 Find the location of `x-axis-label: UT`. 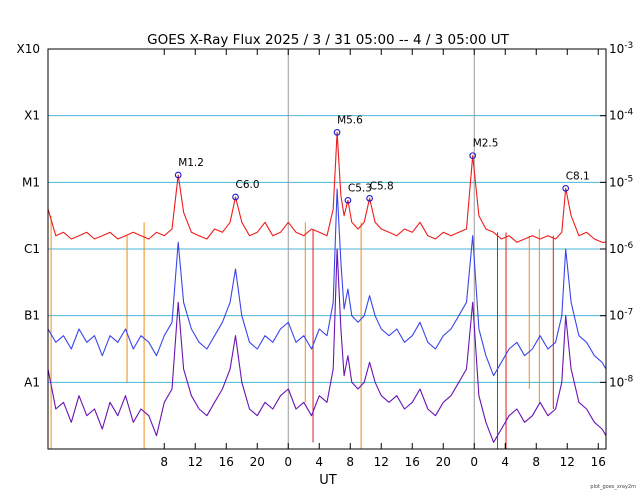

x-axis-label: UT is located at coordinates (328, 480).